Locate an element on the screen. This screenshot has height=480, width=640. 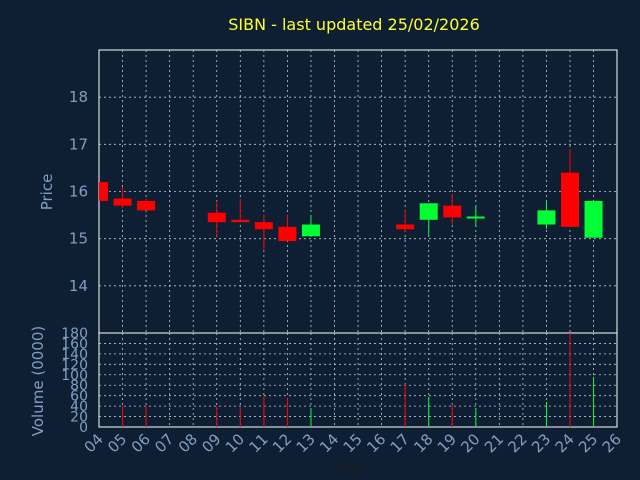
day-tick-label: 20 is located at coordinates (470, 443).